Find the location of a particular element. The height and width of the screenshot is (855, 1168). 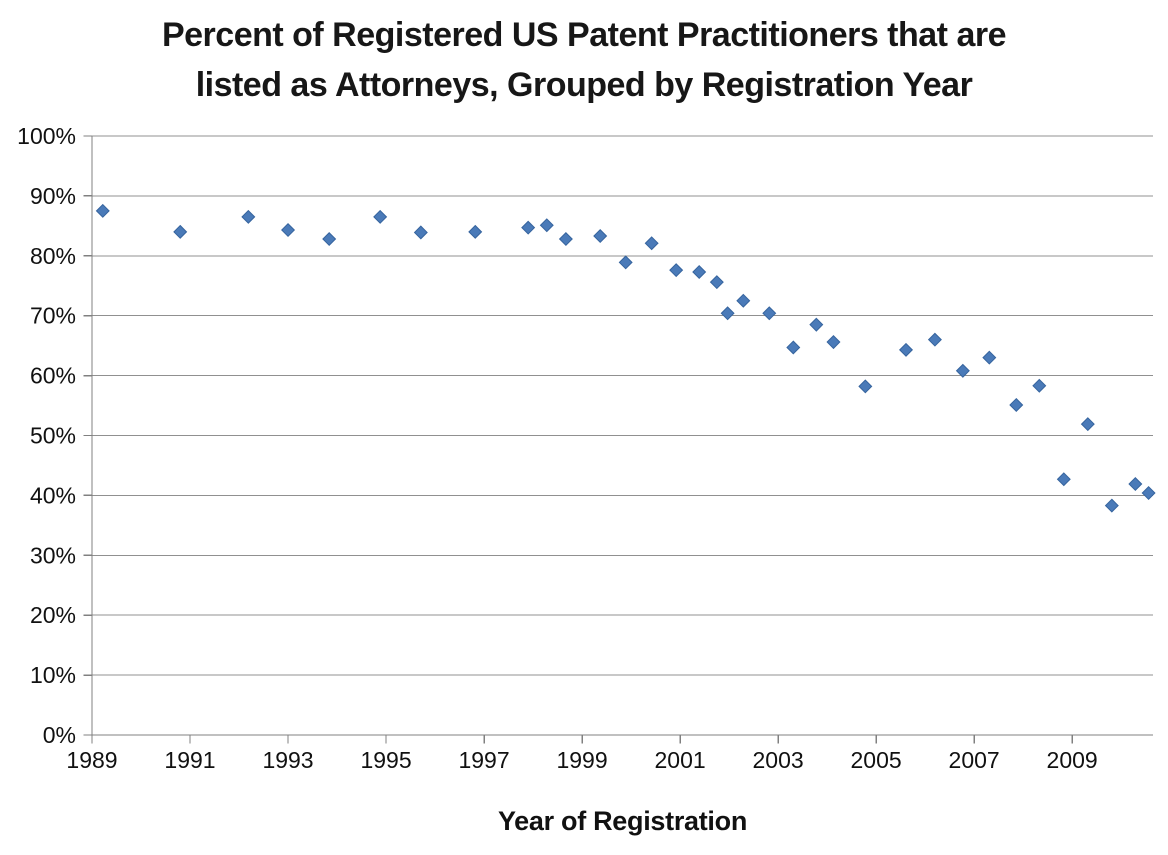

x-tick-label: 2005 is located at coordinates (876, 760).